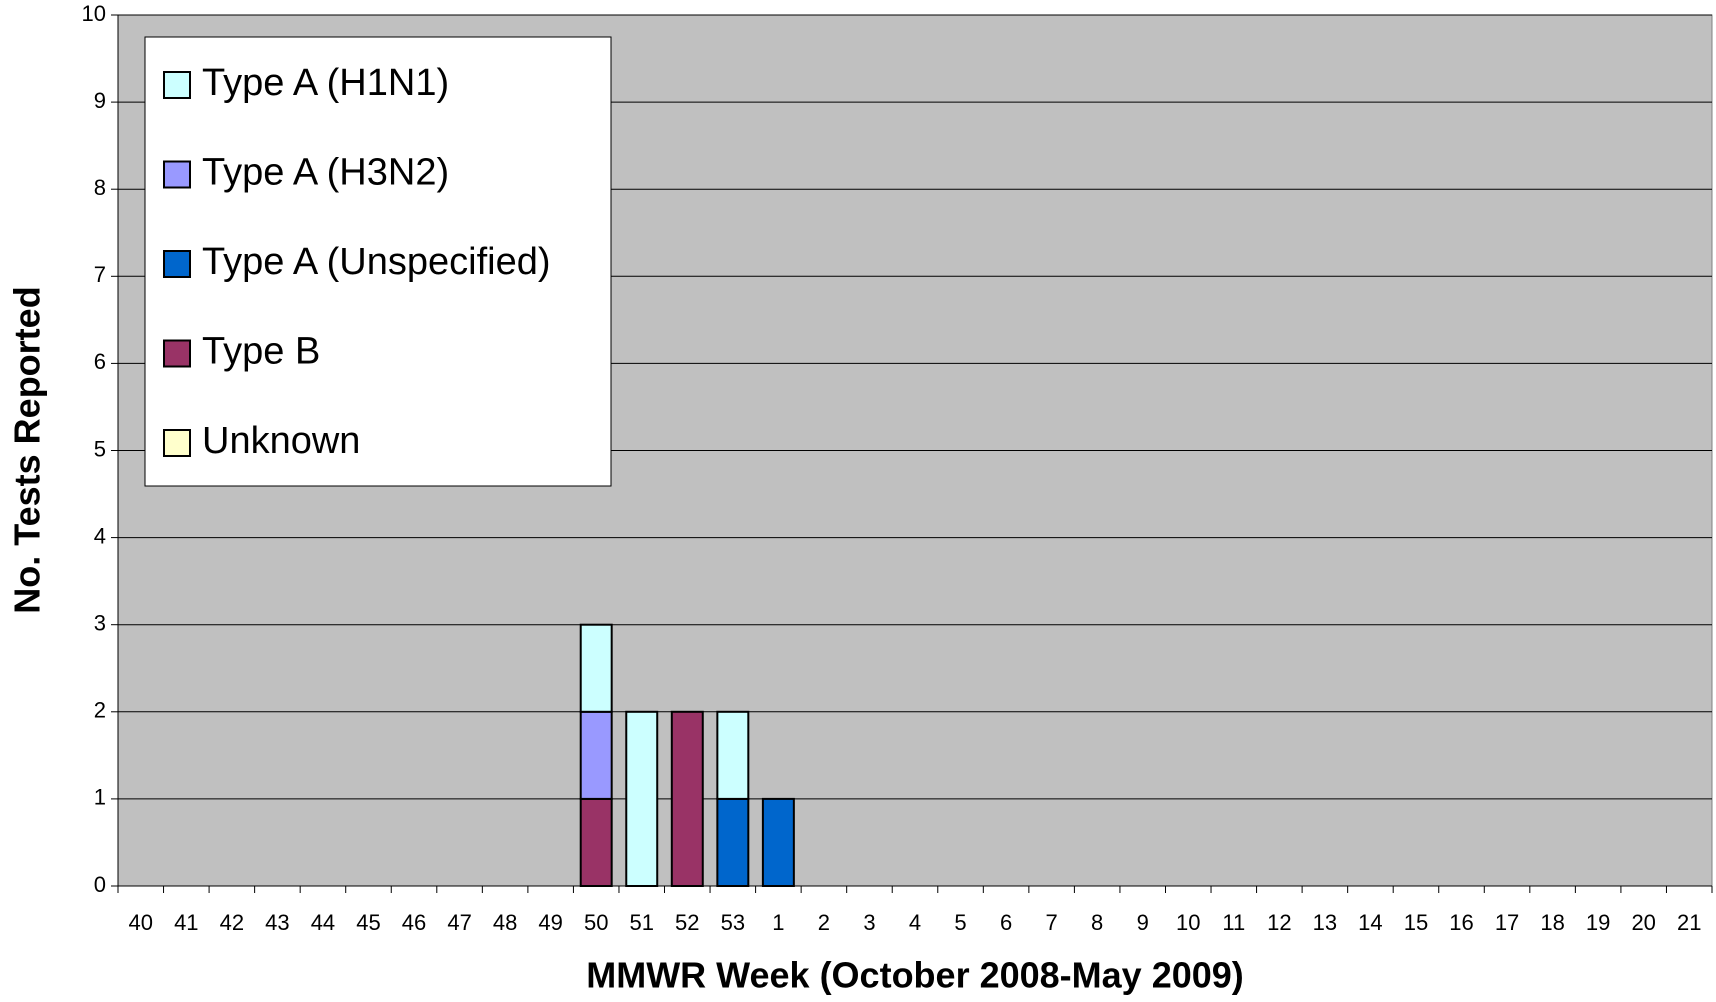 The image size is (1716, 1002). What do you see at coordinates (186, 922) in the screenshot?
I see `x-tick-label: 41` at bounding box center [186, 922].